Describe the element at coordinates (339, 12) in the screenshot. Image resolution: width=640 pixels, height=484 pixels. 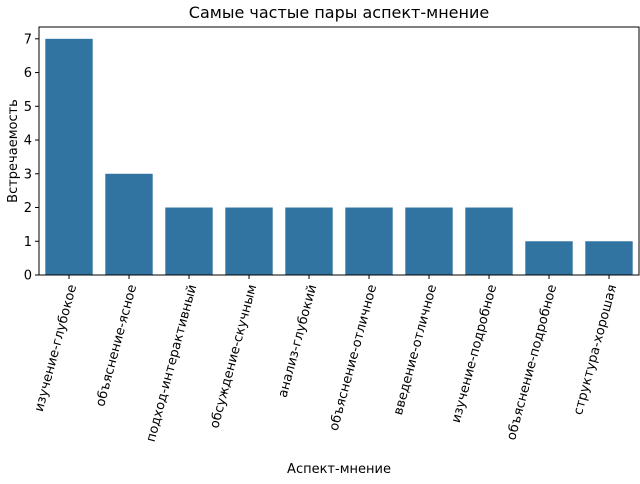
I see `chart-title: Самые частые пары аспект-мнение` at that location.